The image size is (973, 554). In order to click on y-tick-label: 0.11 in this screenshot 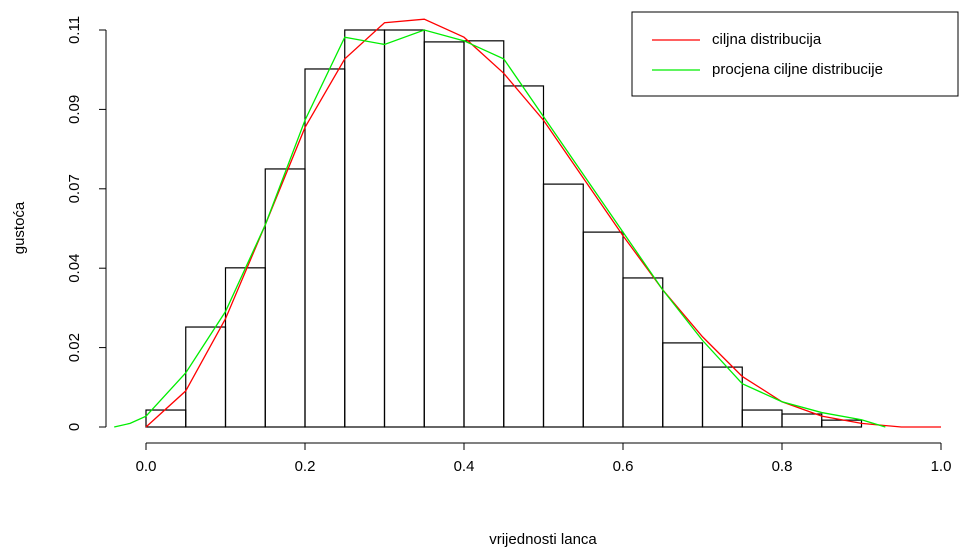, I will do `click(74, 30)`.